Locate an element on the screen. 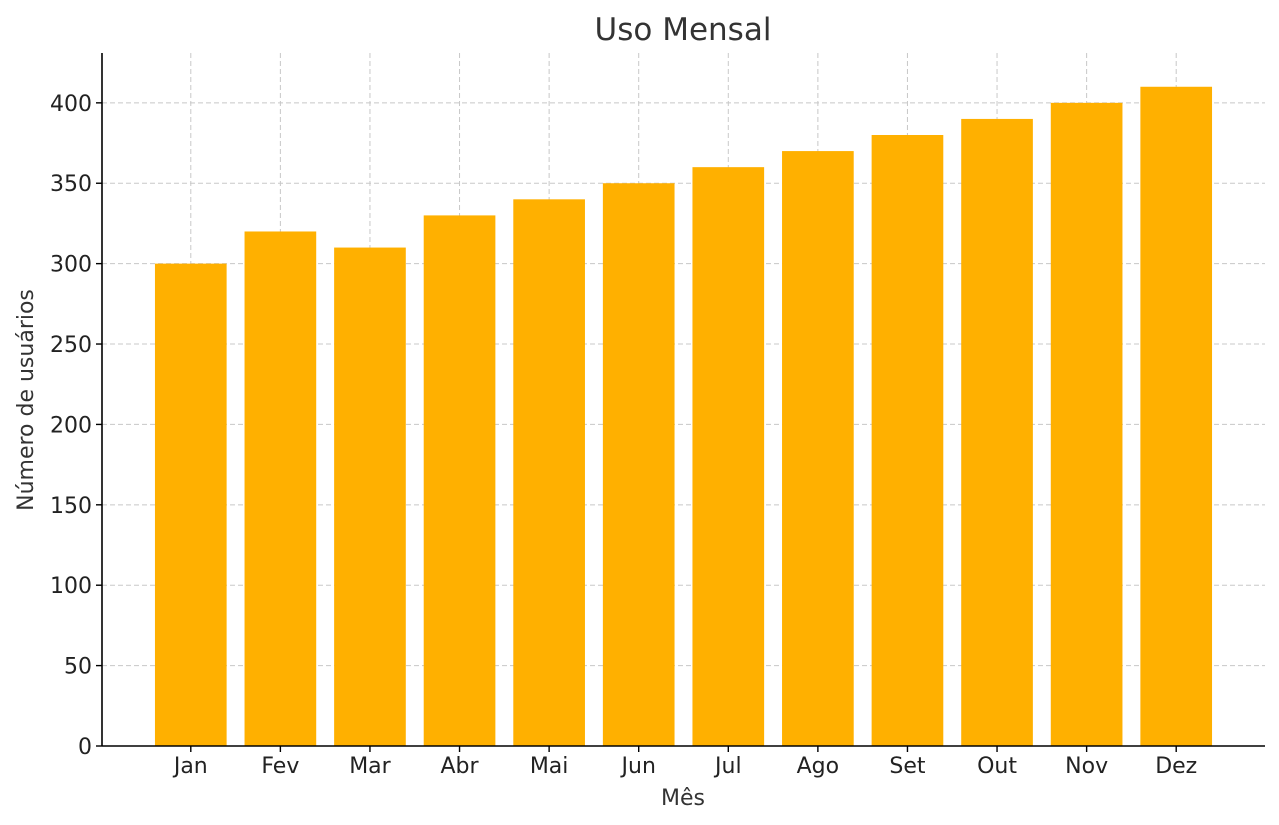  y-tick-label: 250 is located at coordinates (71, 345).